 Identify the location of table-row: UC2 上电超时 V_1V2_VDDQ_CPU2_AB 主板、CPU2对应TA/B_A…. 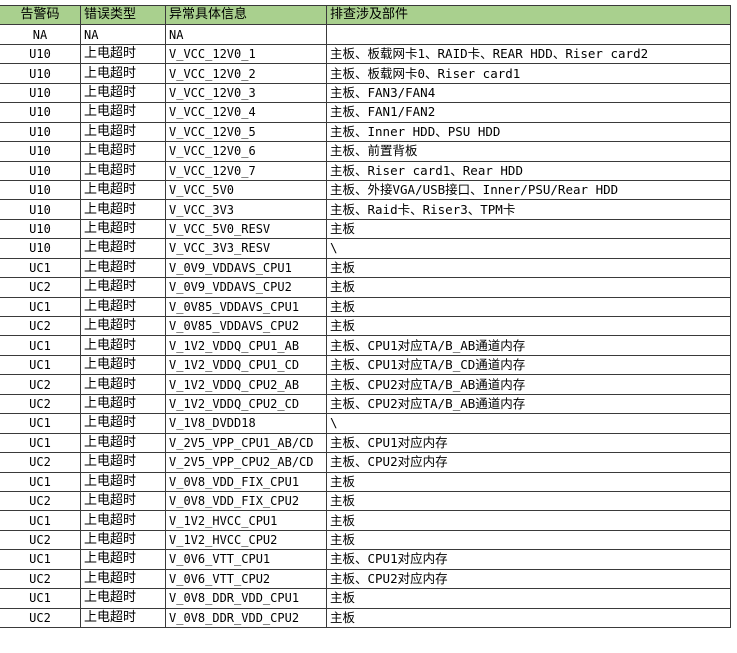
(365, 384).